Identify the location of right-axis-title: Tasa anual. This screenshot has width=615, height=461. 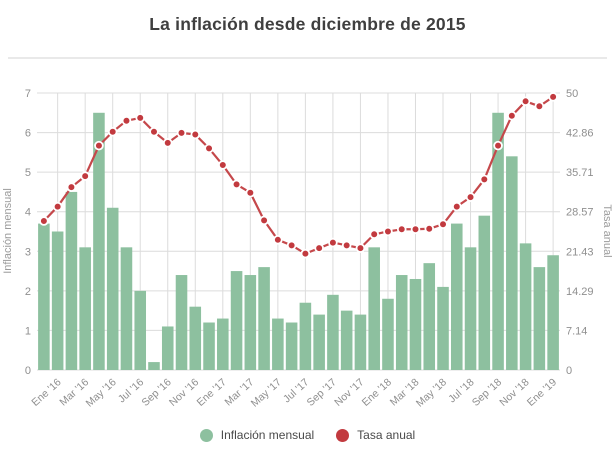
(607, 230).